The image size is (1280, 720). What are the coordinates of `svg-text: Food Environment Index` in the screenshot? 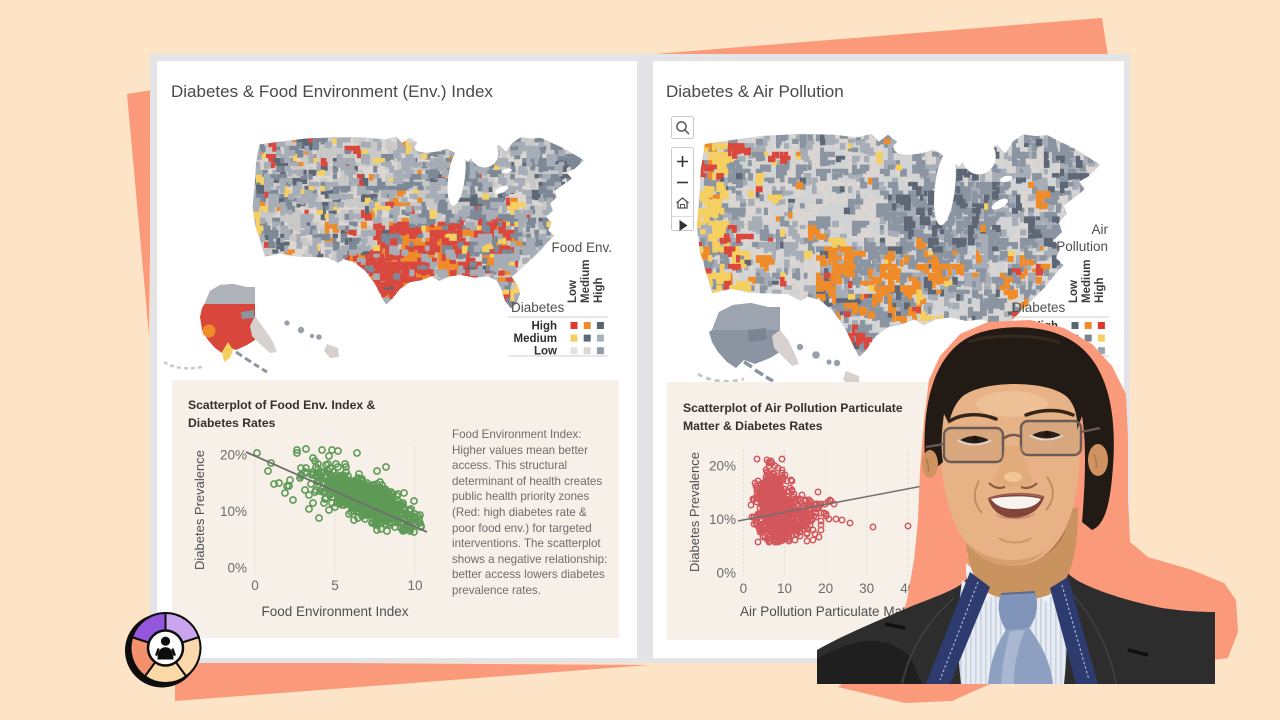 It's located at (334, 611).